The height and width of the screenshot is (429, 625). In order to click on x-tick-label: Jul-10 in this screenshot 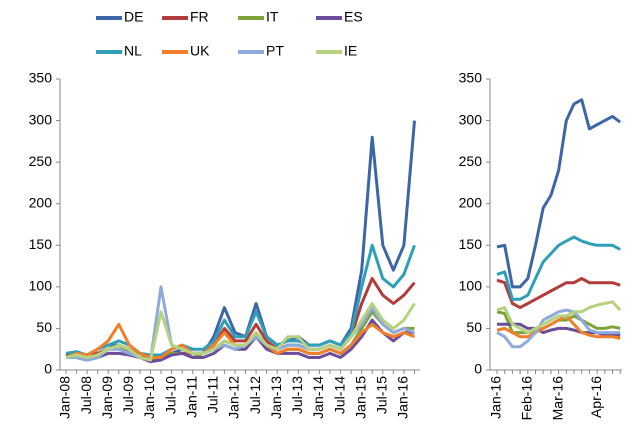, I will do `click(170, 395)`.